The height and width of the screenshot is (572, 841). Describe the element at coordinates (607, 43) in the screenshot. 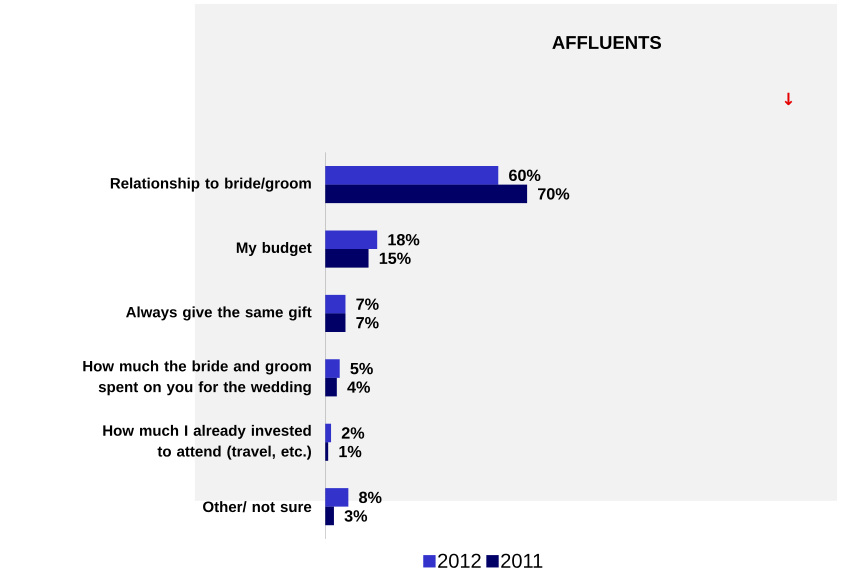

I see `text: AFFLUENTS` at that location.